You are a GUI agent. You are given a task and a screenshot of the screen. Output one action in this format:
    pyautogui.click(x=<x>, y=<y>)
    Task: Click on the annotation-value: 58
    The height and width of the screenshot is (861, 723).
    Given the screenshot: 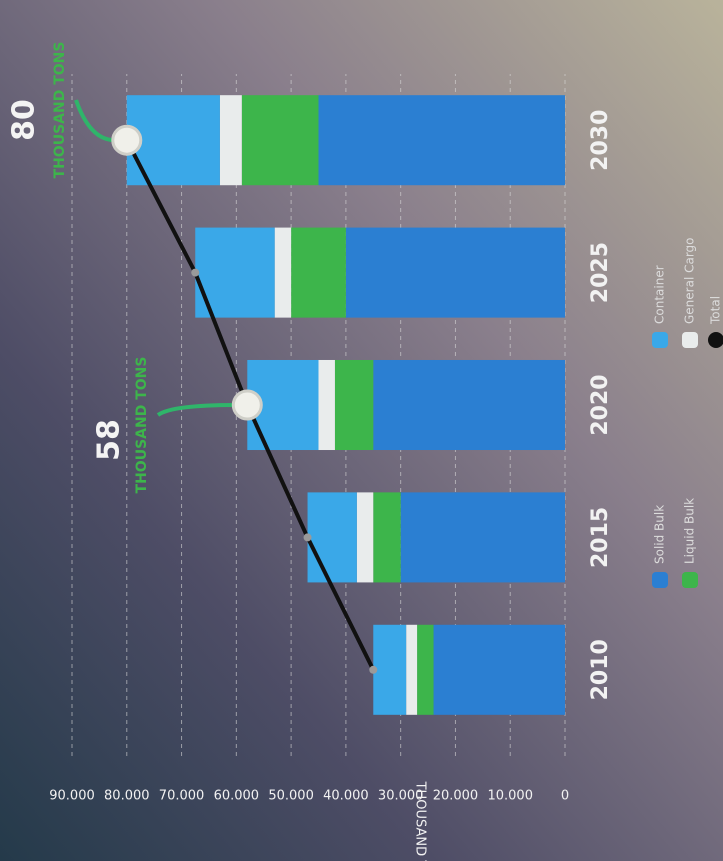 What is the action you would take?
    pyautogui.click(x=109, y=440)
    